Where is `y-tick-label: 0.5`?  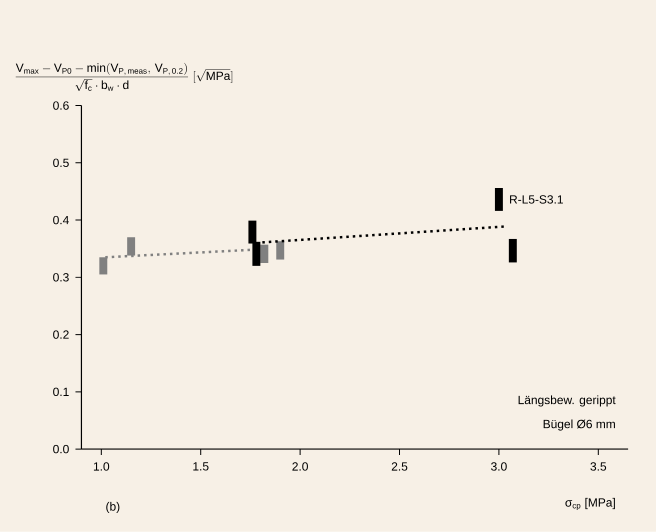
y-tick-label: 0.5 is located at coordinates (61, 163).